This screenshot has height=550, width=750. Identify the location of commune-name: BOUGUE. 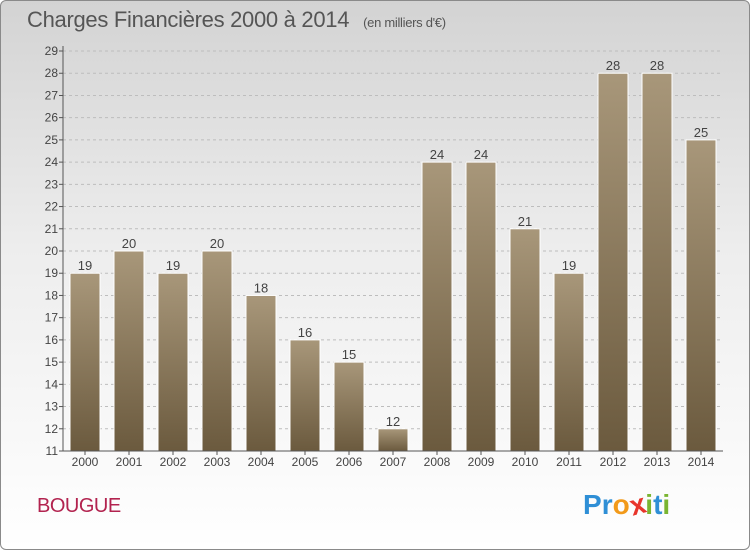
(79, 506).